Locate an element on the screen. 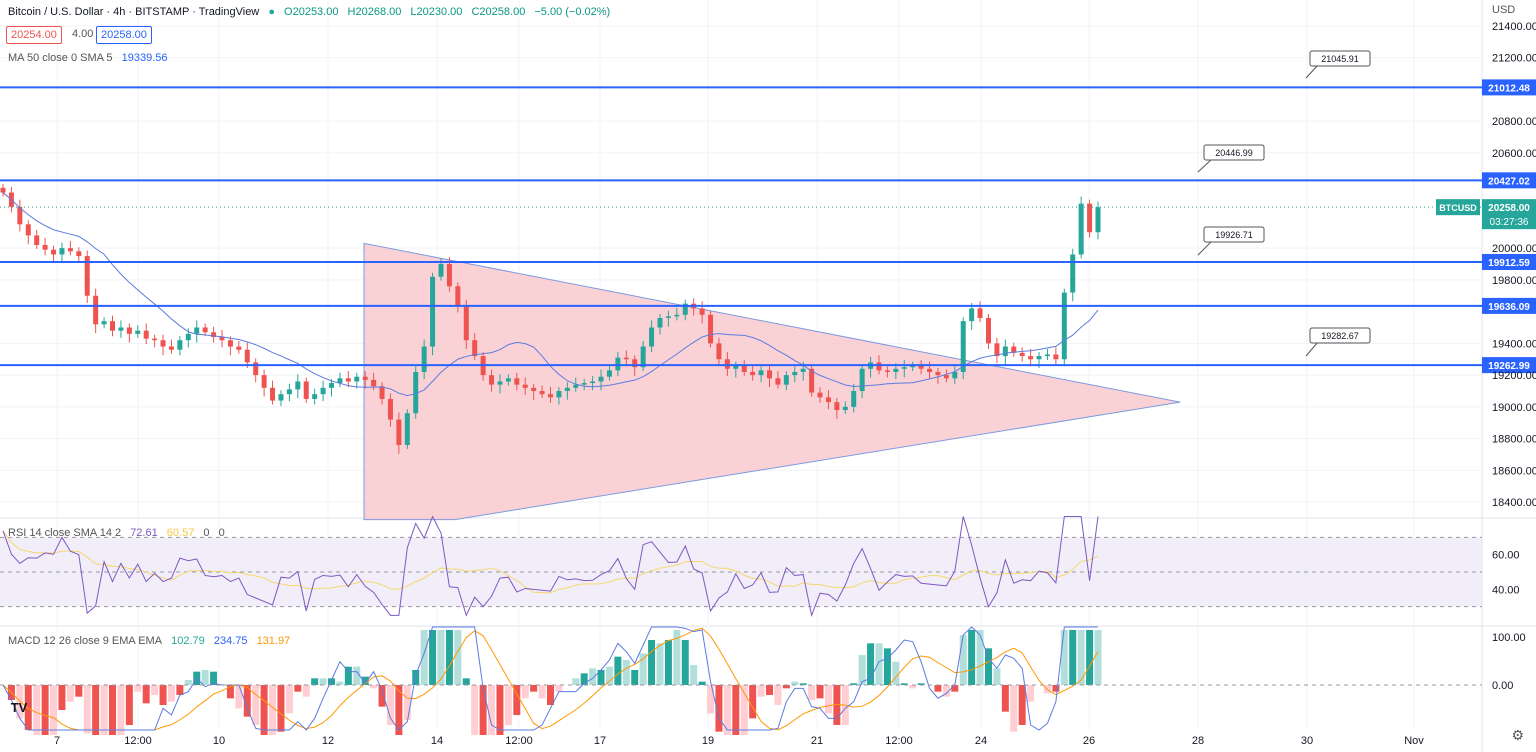  rsi-line is located at coordinates (550, 566).